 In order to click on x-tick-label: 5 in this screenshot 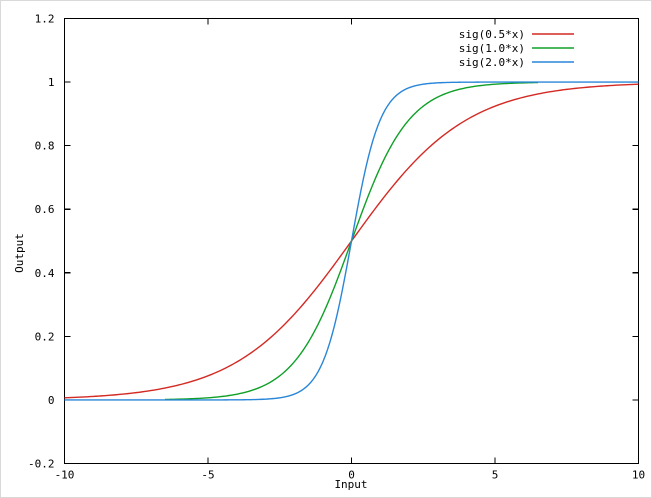, I will do `click(495, 475)`.